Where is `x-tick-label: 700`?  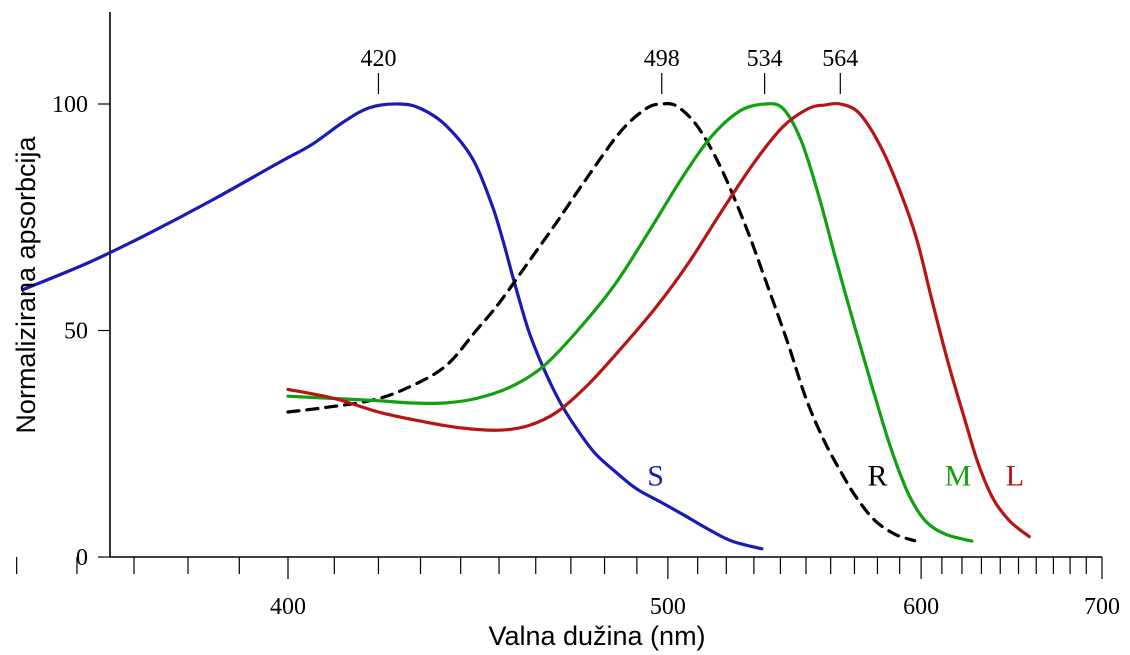
x-tick-label: 700 is located at coordinates (1102, 607).